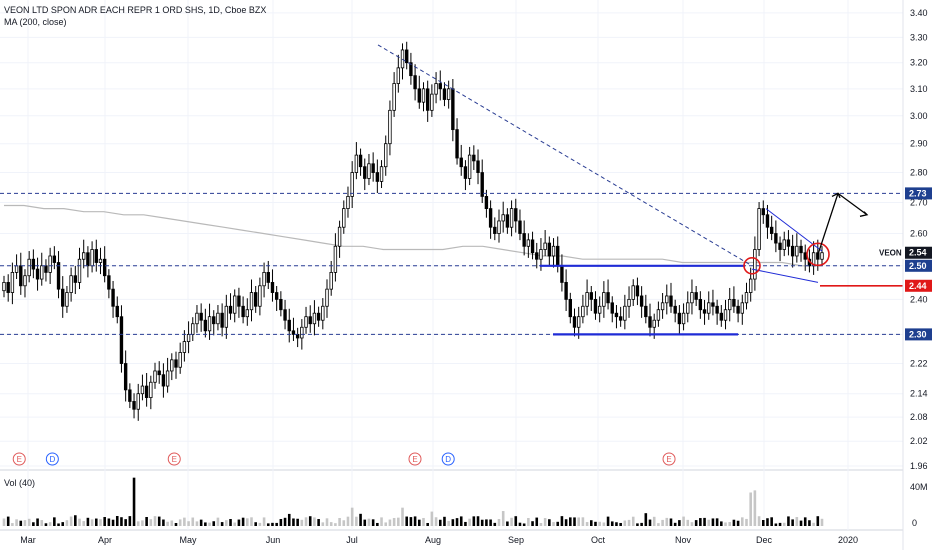  What do you see at coordinates (818, 254) in the screenshot?
I see `retest-circle` at bounding box center [818, 254].